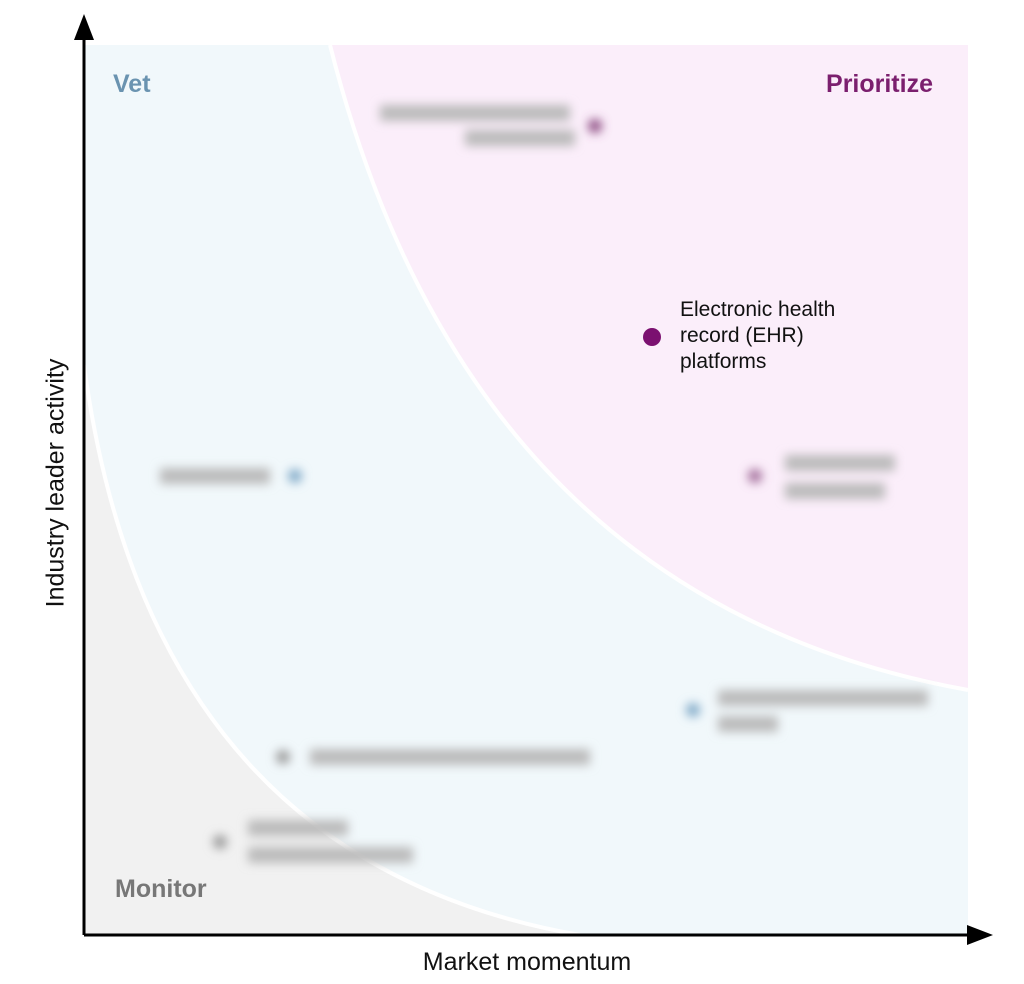  I want to click on x-axis-arrow, so click(980, 935).